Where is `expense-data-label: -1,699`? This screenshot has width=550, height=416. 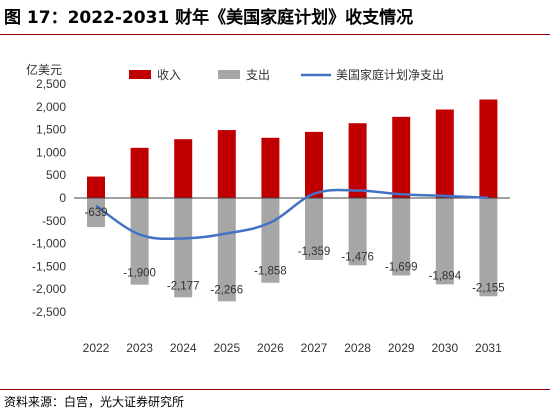
expense-data-label: -1,699 is located at coordinates (401, 267).